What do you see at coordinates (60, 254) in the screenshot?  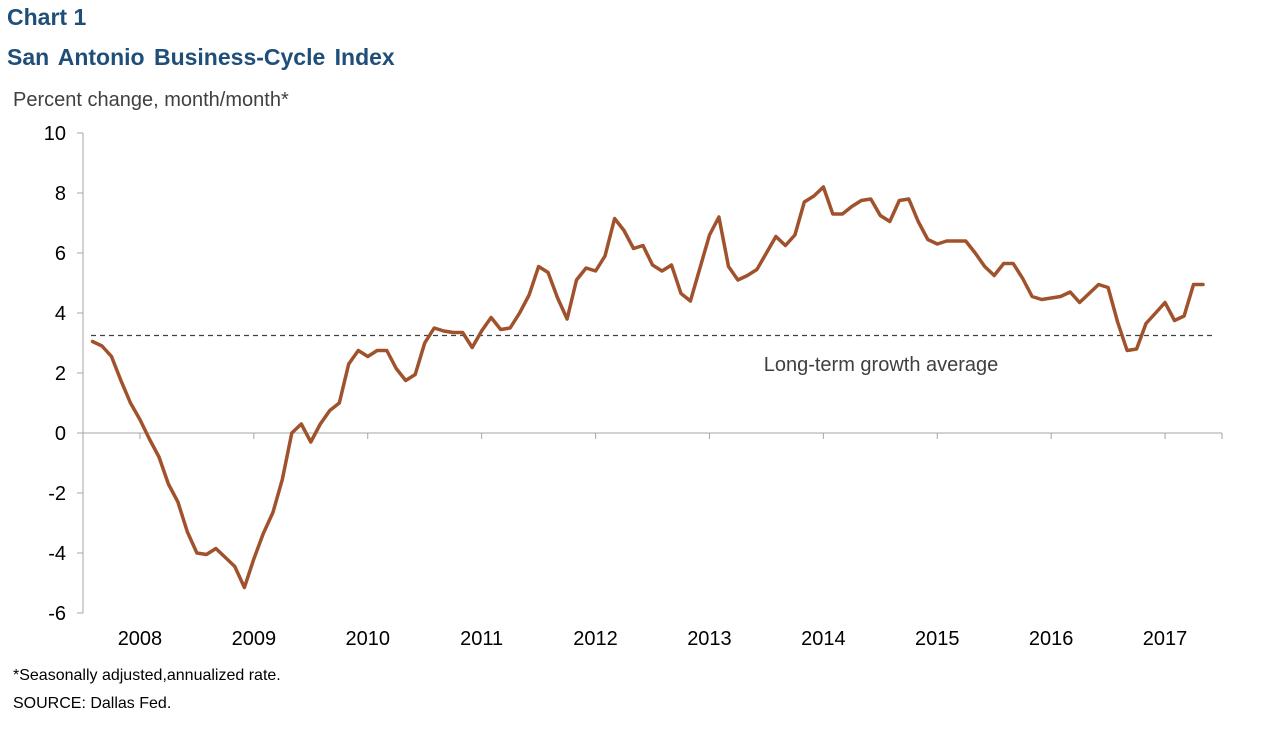 I see `y-tick-label: 6` at bounding box center [60, 254].